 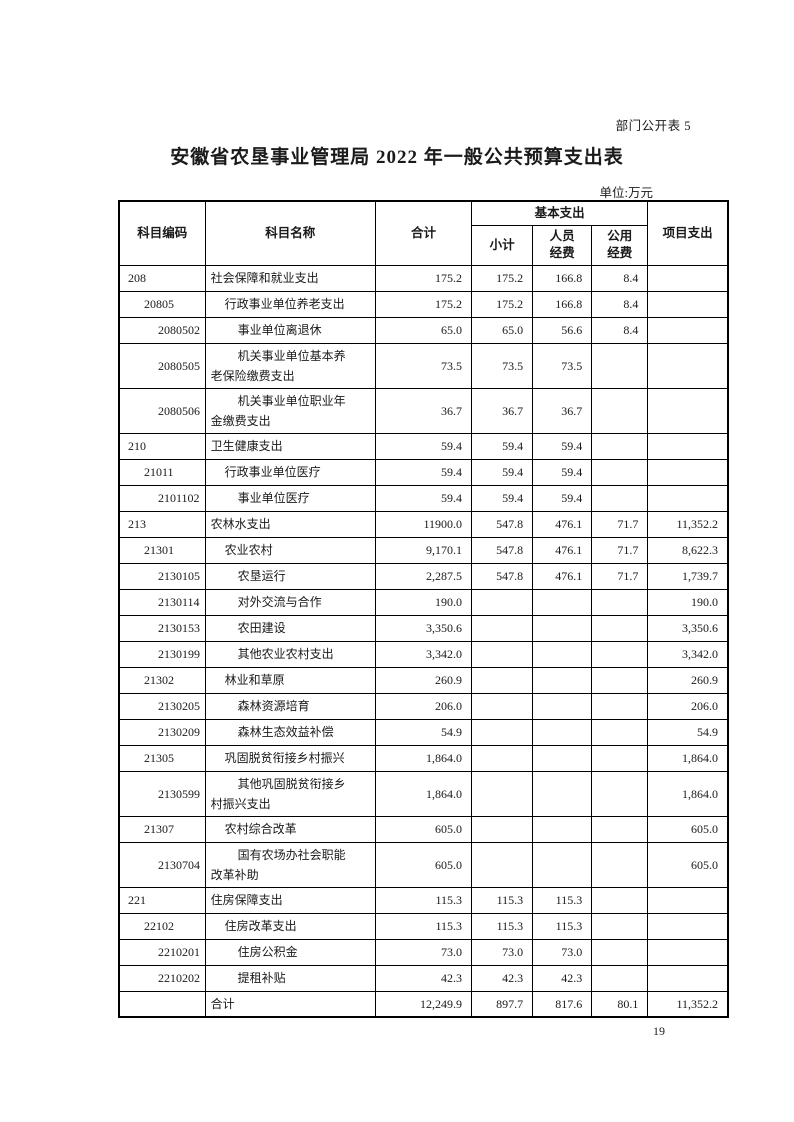 I want to click on table-row: 2130153 农田建设 3,350.6 3,350.6, so click(x=423, y=628).